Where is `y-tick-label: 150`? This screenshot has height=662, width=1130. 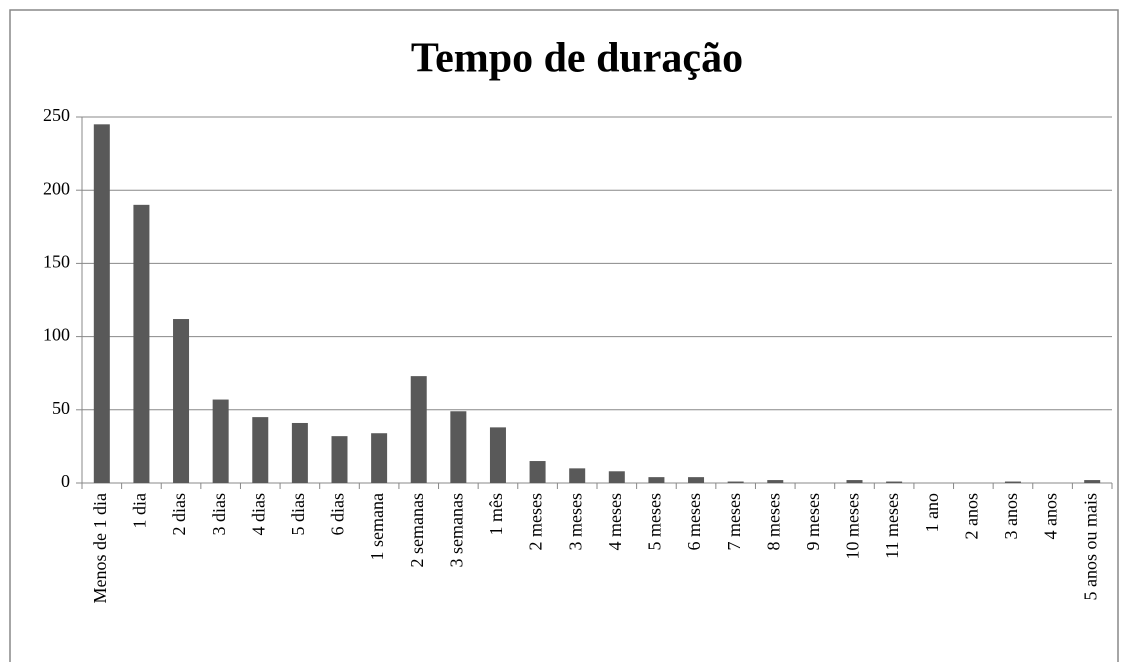
y-tick-label: 150 is located at coordinates (56, 262).